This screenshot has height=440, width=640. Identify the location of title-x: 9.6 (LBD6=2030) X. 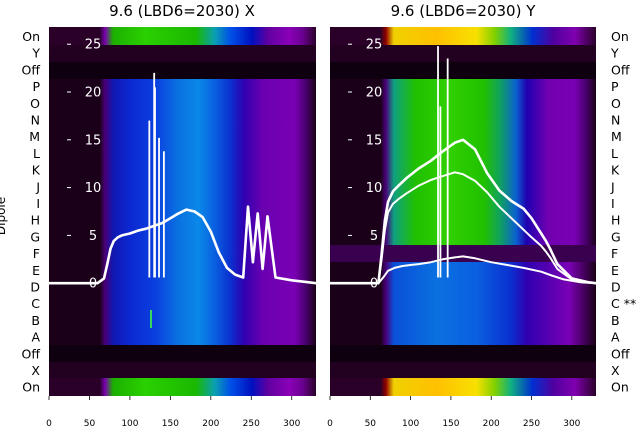
(182, 11).